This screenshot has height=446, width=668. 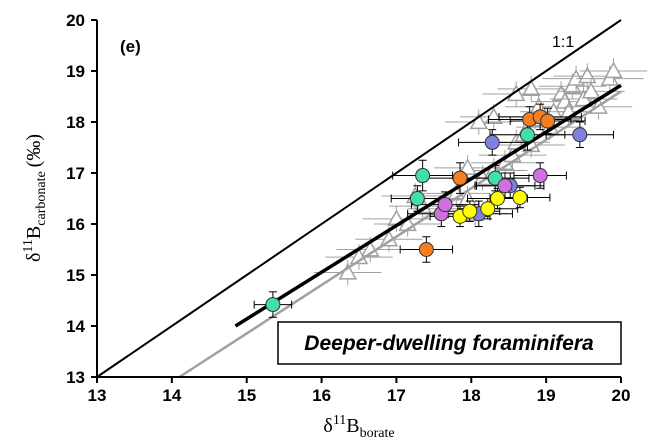 I want to click on x-axis-label: δ11Bborate, so click(x=358, y=427).